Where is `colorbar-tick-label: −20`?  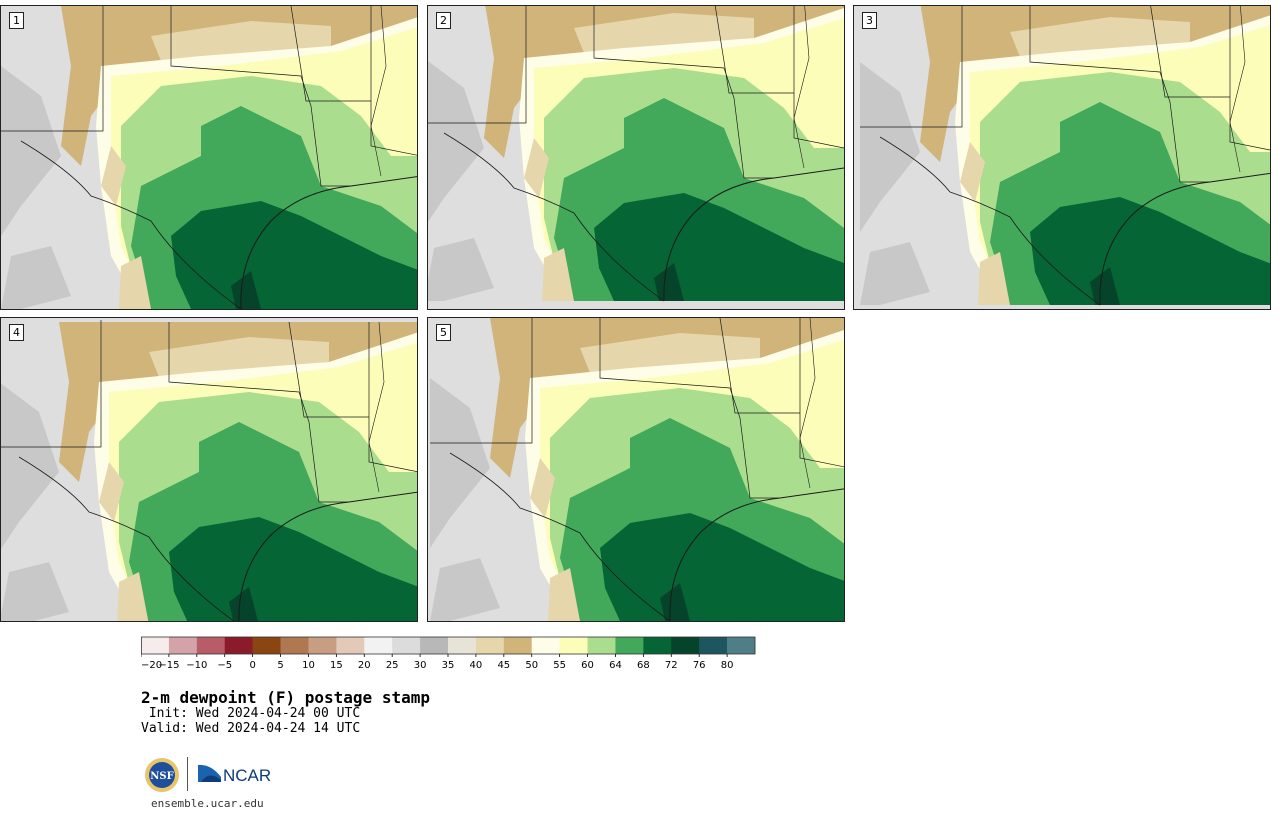 colorbar-tick-label: −20 is located at coordinates (151, 665).